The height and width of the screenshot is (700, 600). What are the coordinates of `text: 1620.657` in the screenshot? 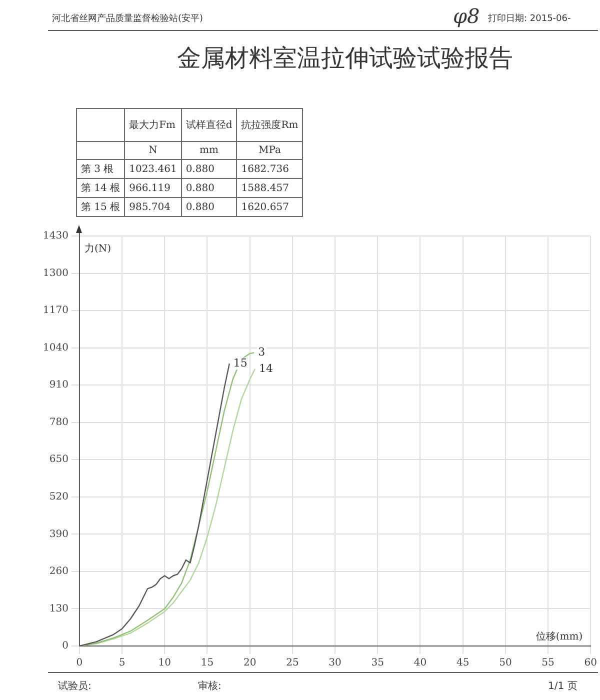 It's located at (269, 207).